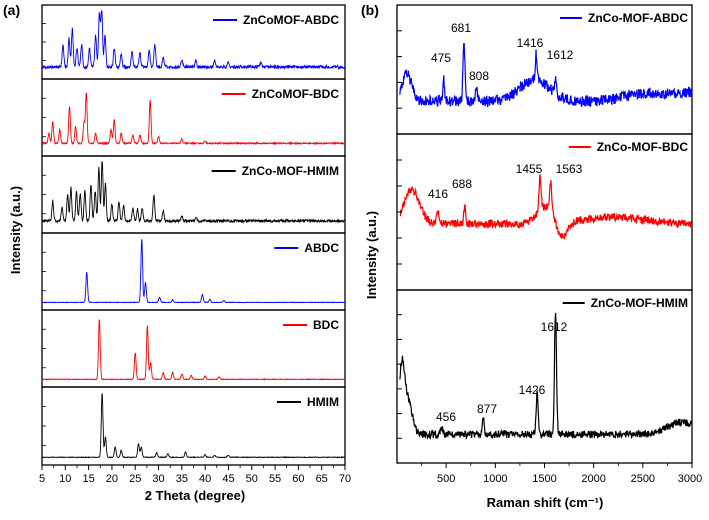  I want to click on subplot-frame-b-znco-mof-bdc, so click(544, 212).